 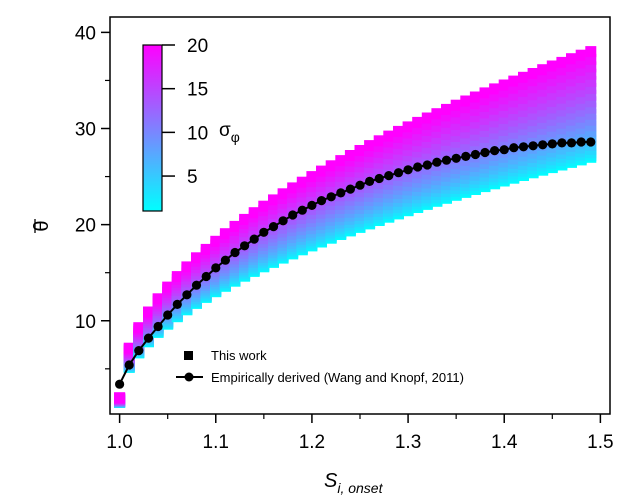 I want to click on legend-label-this-work: This work, so click(x=239, y=355).